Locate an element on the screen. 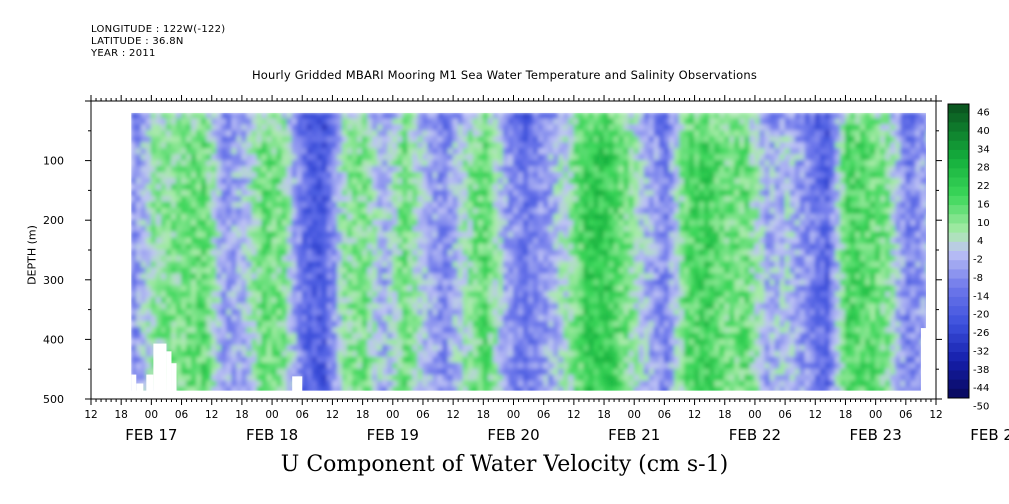  colorbar-label: 10 is located at coordinates (983, 223).